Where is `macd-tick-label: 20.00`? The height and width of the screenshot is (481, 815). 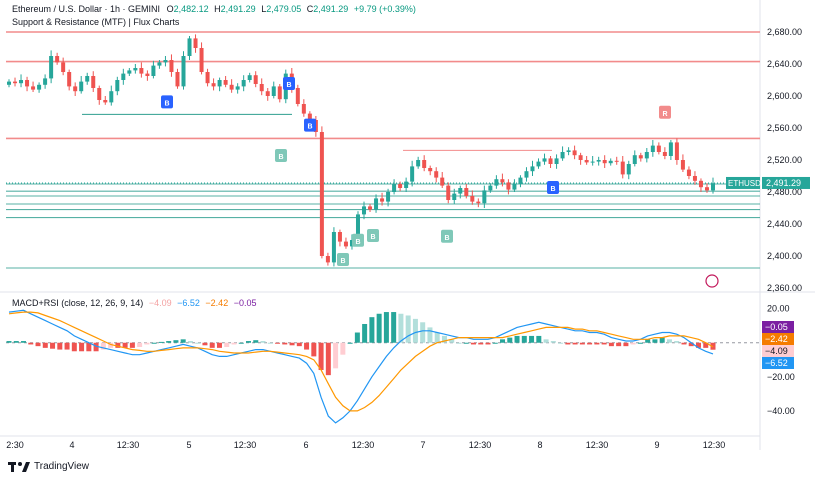 macd-tick-label: 20.00 is located at coordinates (778, 309).